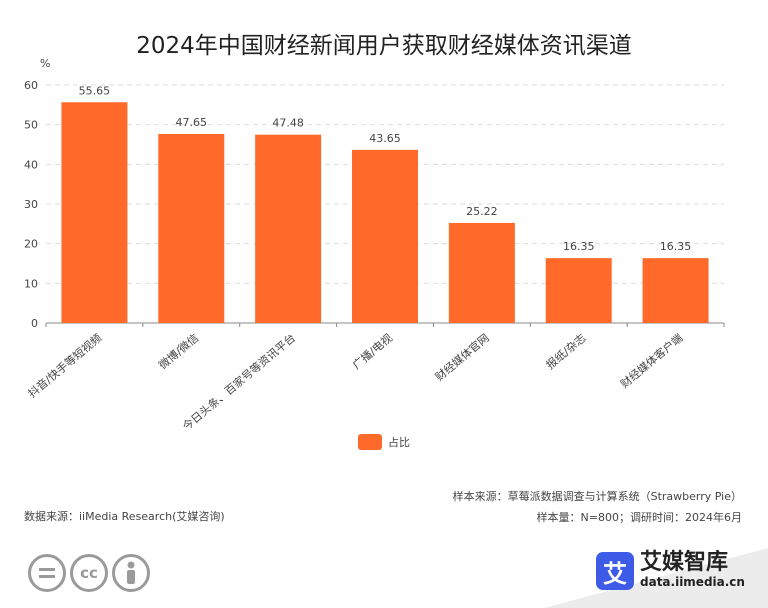 This screenshot has width=768, height=608. Describe the element at coordinates (34, 323) in the screenshot. I see `y-tick-label: 0` at that location.